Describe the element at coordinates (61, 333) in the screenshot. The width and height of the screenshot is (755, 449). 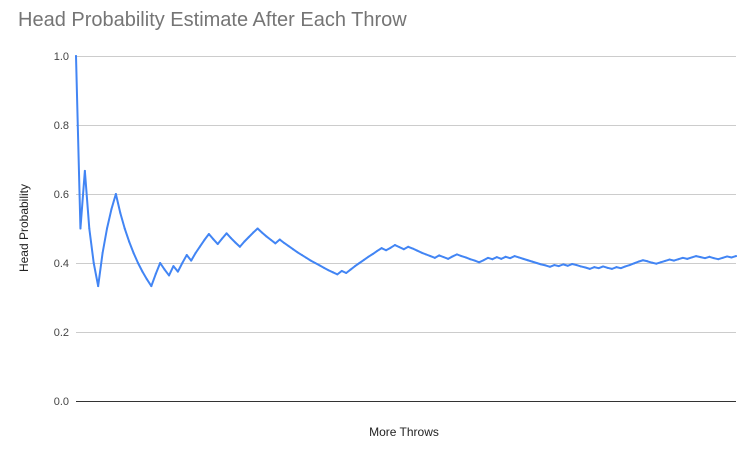
I see `y-tick-label: 0.2` at that location.